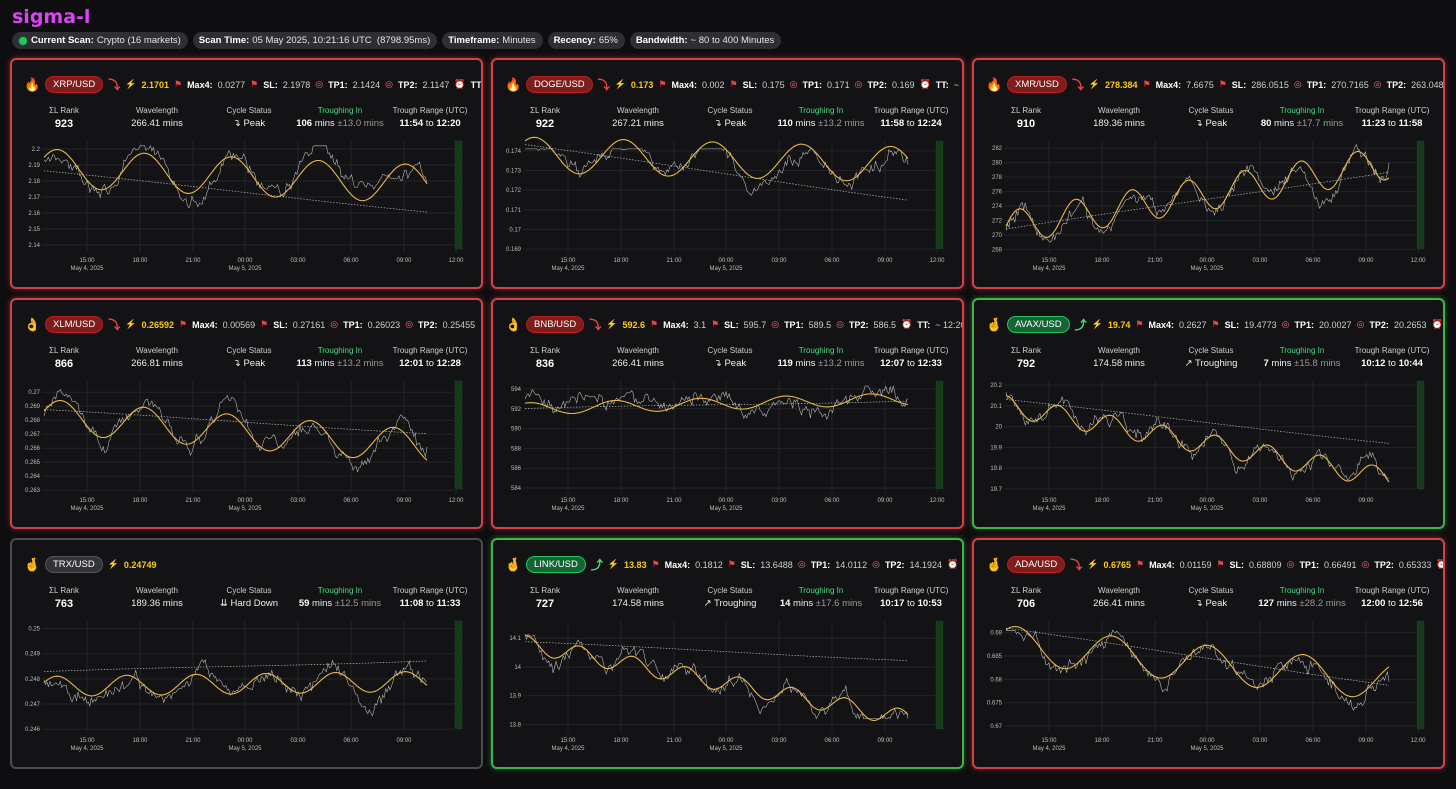 Image resolution: width=1456 pixels, height=789 pixels. What do you see at coordinates (513, 324) in the screenshot?
I see `ok-hand-icon: 👌` at bounding box center [513, 324].